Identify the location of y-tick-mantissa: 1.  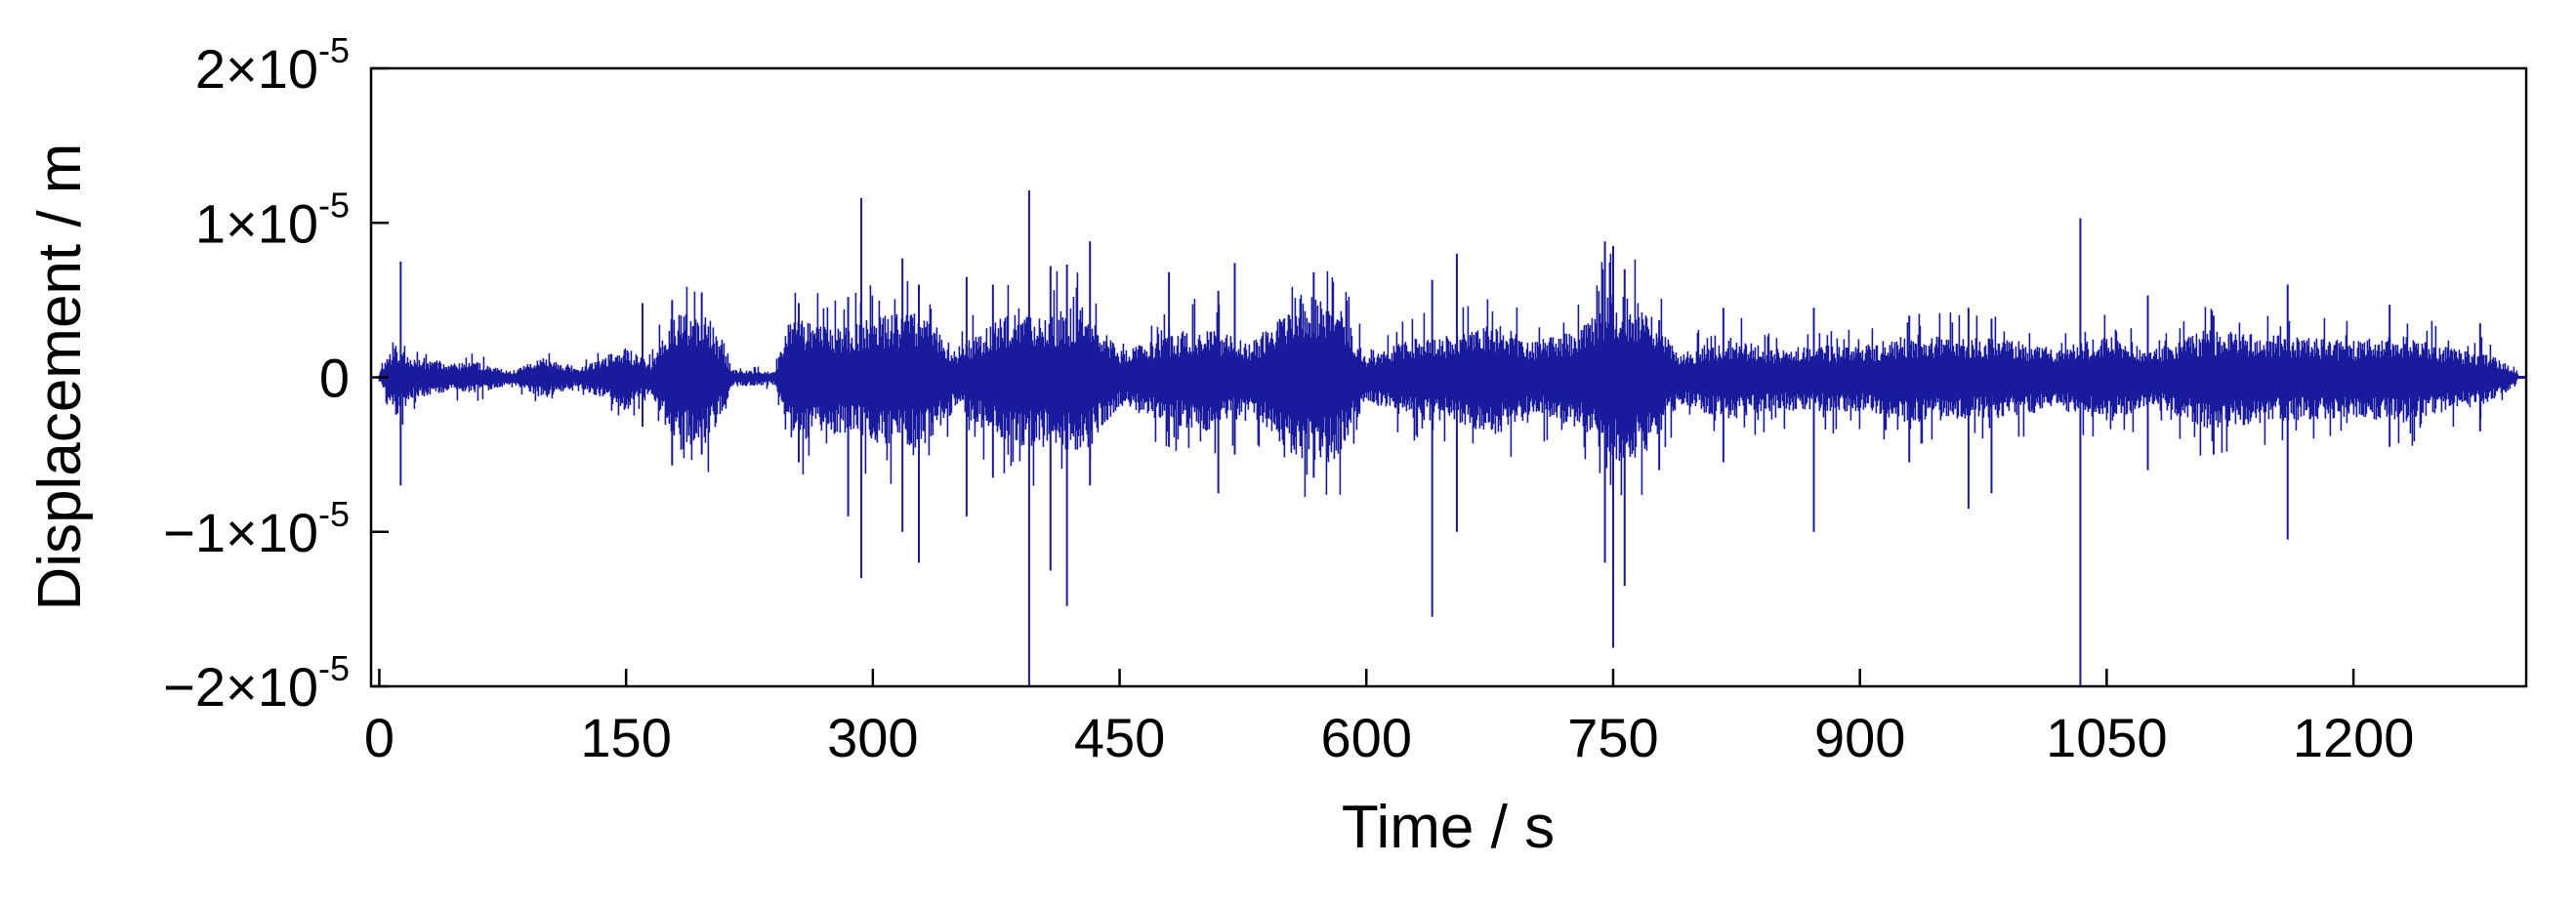
(210, 223).